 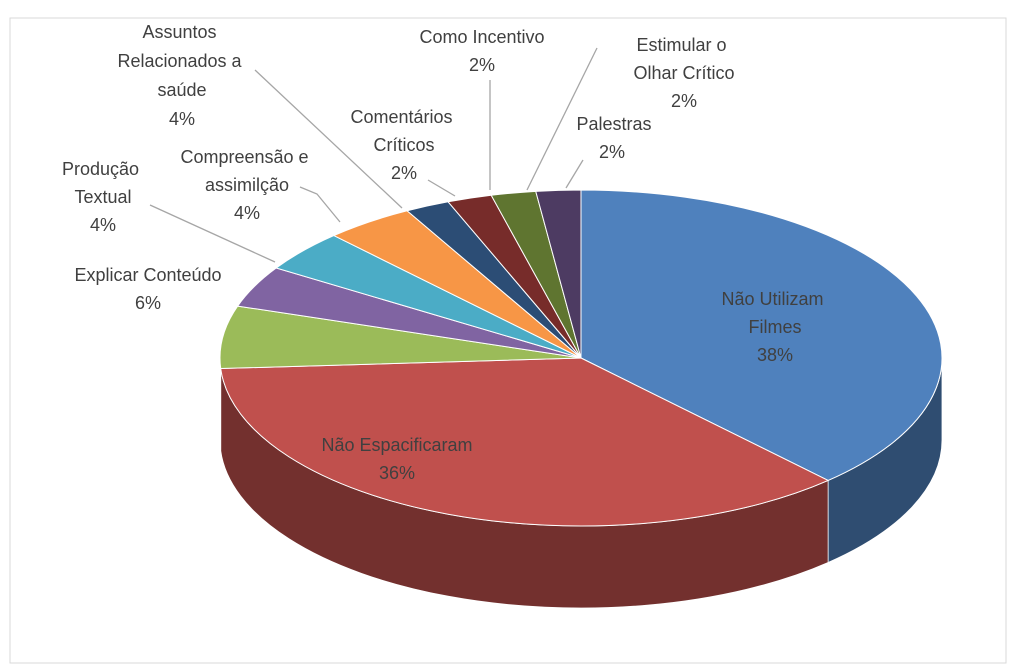 What do you see at coordinates (775, 327) in the screenshot?
I see `label-line: Filmes` at bounding box center [775, 327].